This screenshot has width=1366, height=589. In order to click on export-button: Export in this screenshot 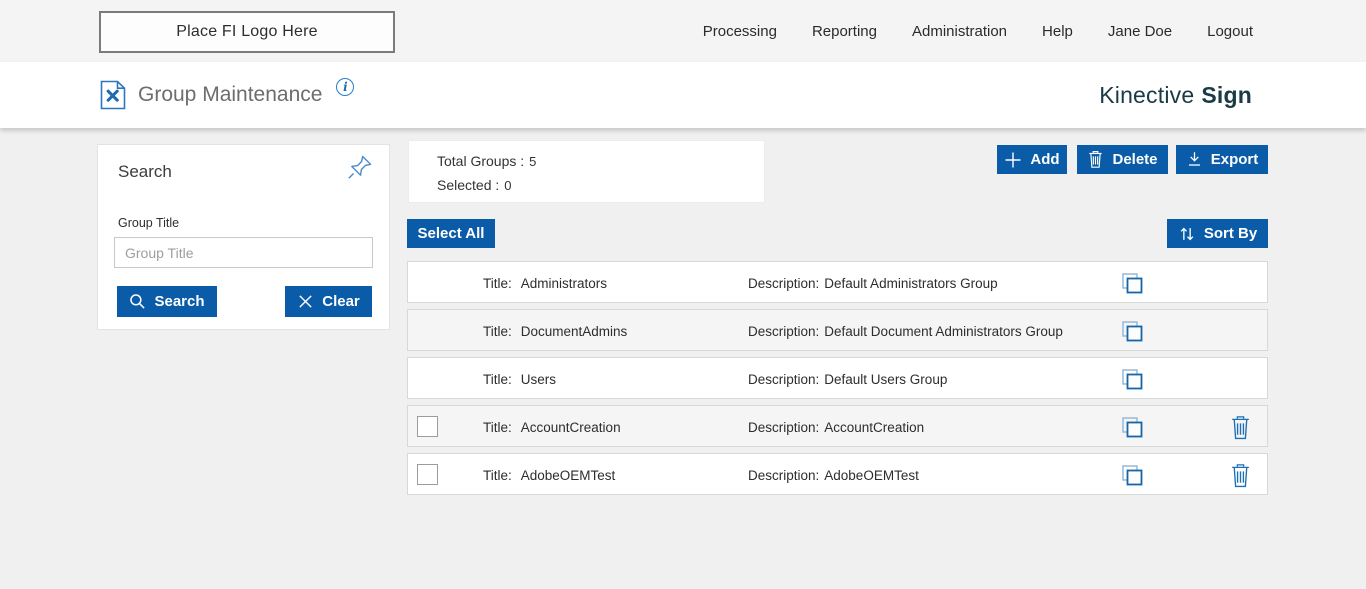, I will do `click(1222, 159)`.